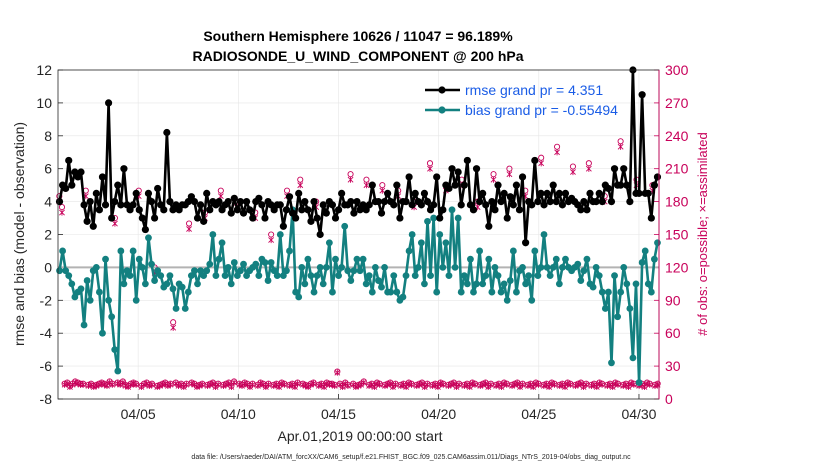  I want to click on y2-tick-label: 180, so click(677, 202).